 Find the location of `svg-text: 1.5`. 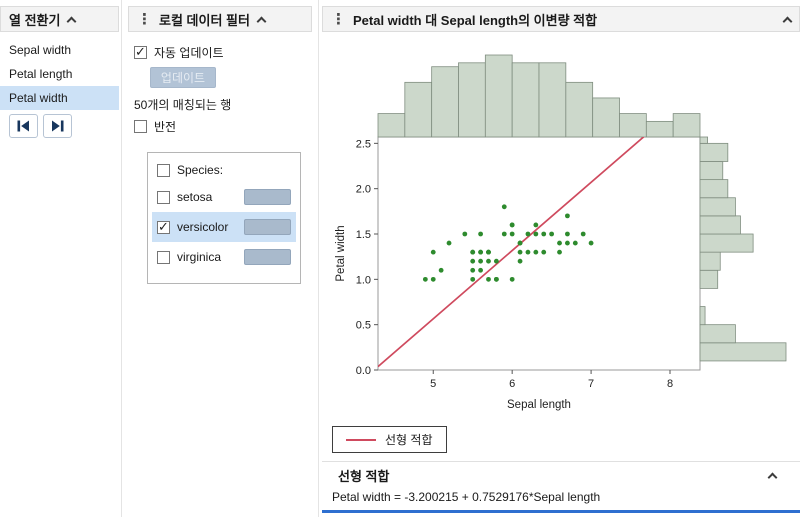

svg-text: 1.5 is located at coordinates (363, 235).